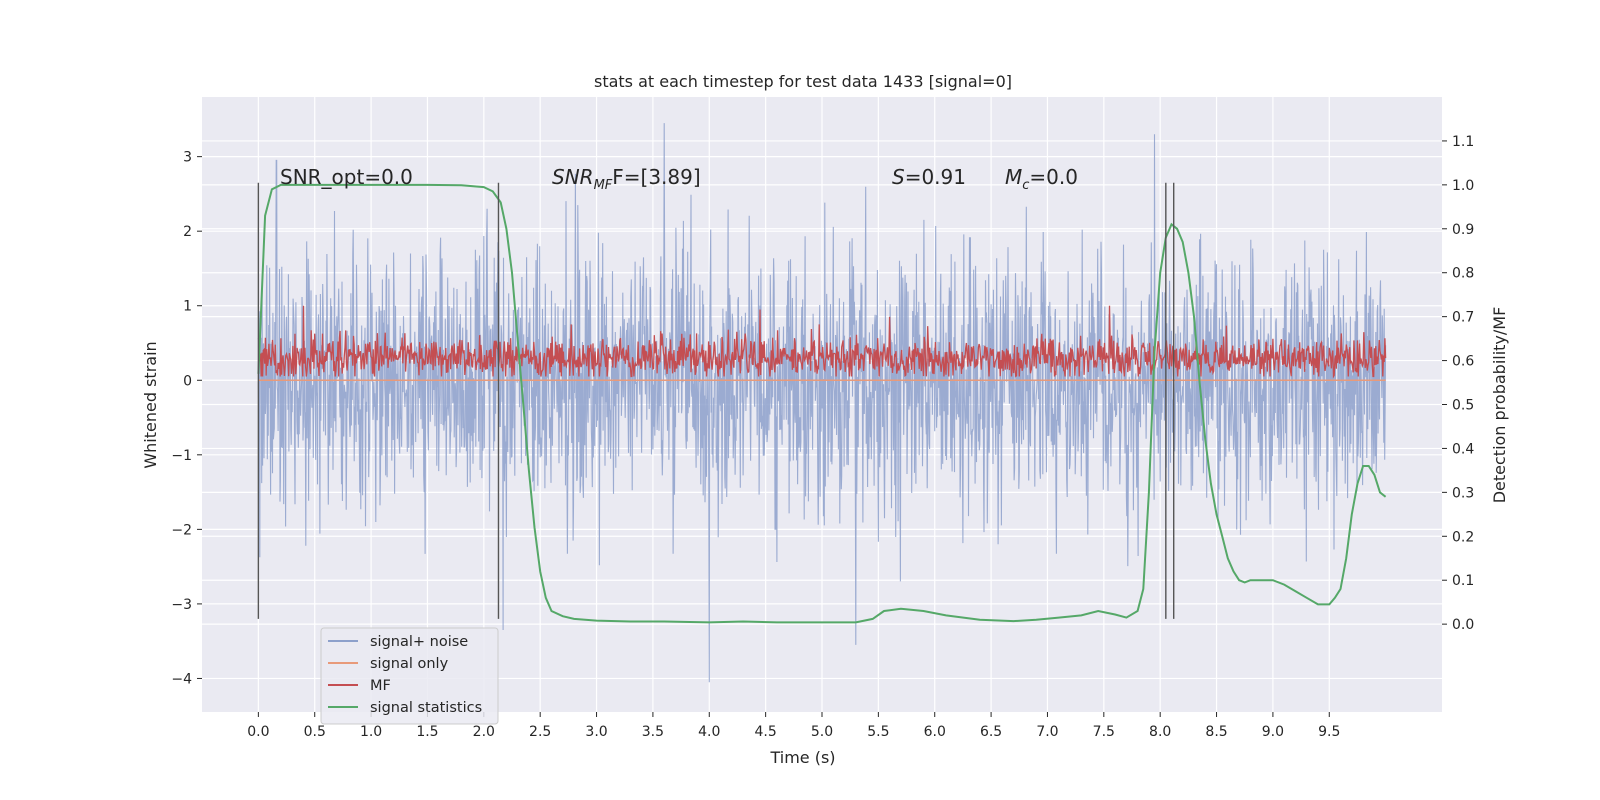 The width and height of the screenshot is (1600, 800). I want to click on annotation-mc: Mc=0.0, so click(1041, 179).